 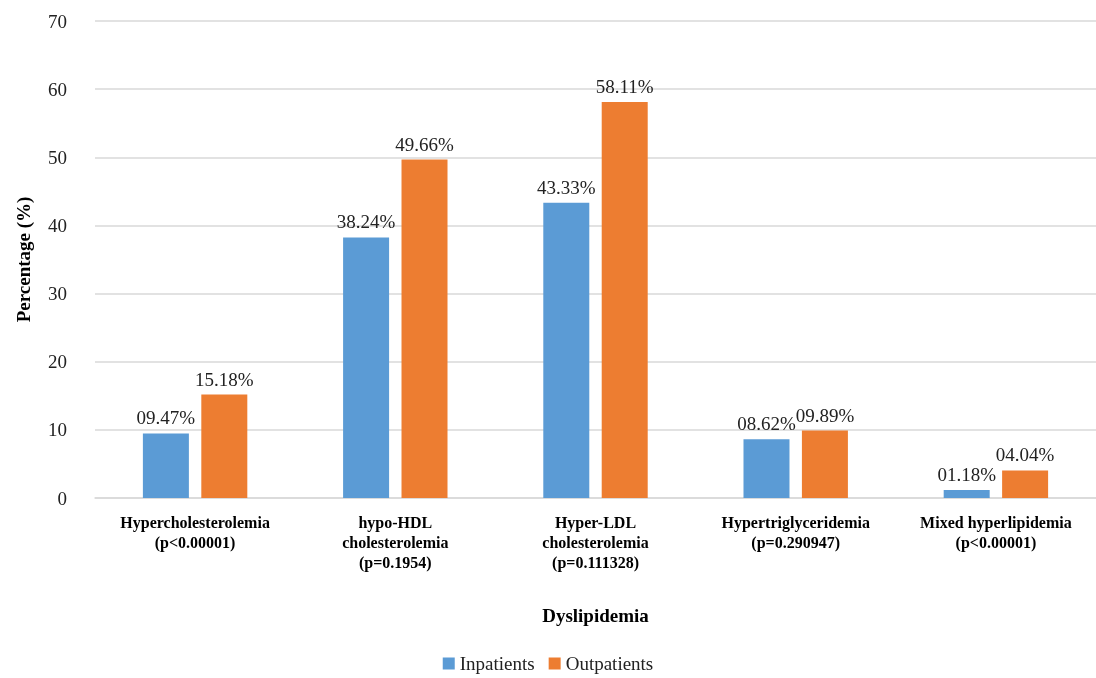 What do you see at coordinates (57, 362) in the screenshot?
I see `y-tick-label: 20` at bounding box center [57, 362].